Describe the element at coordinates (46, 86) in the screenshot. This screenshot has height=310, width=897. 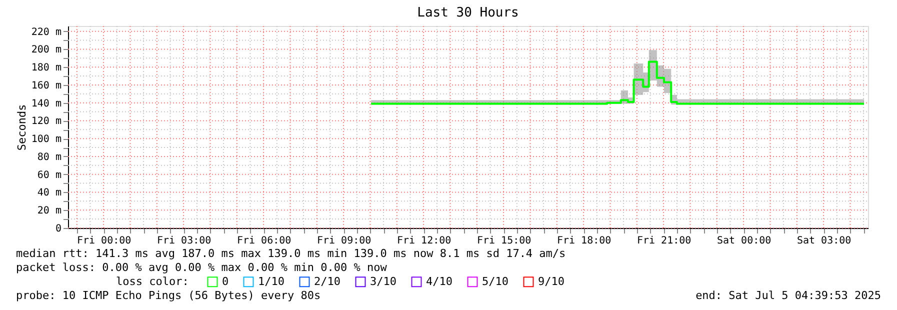
I see `y-tick-label: 160 m` at that location.